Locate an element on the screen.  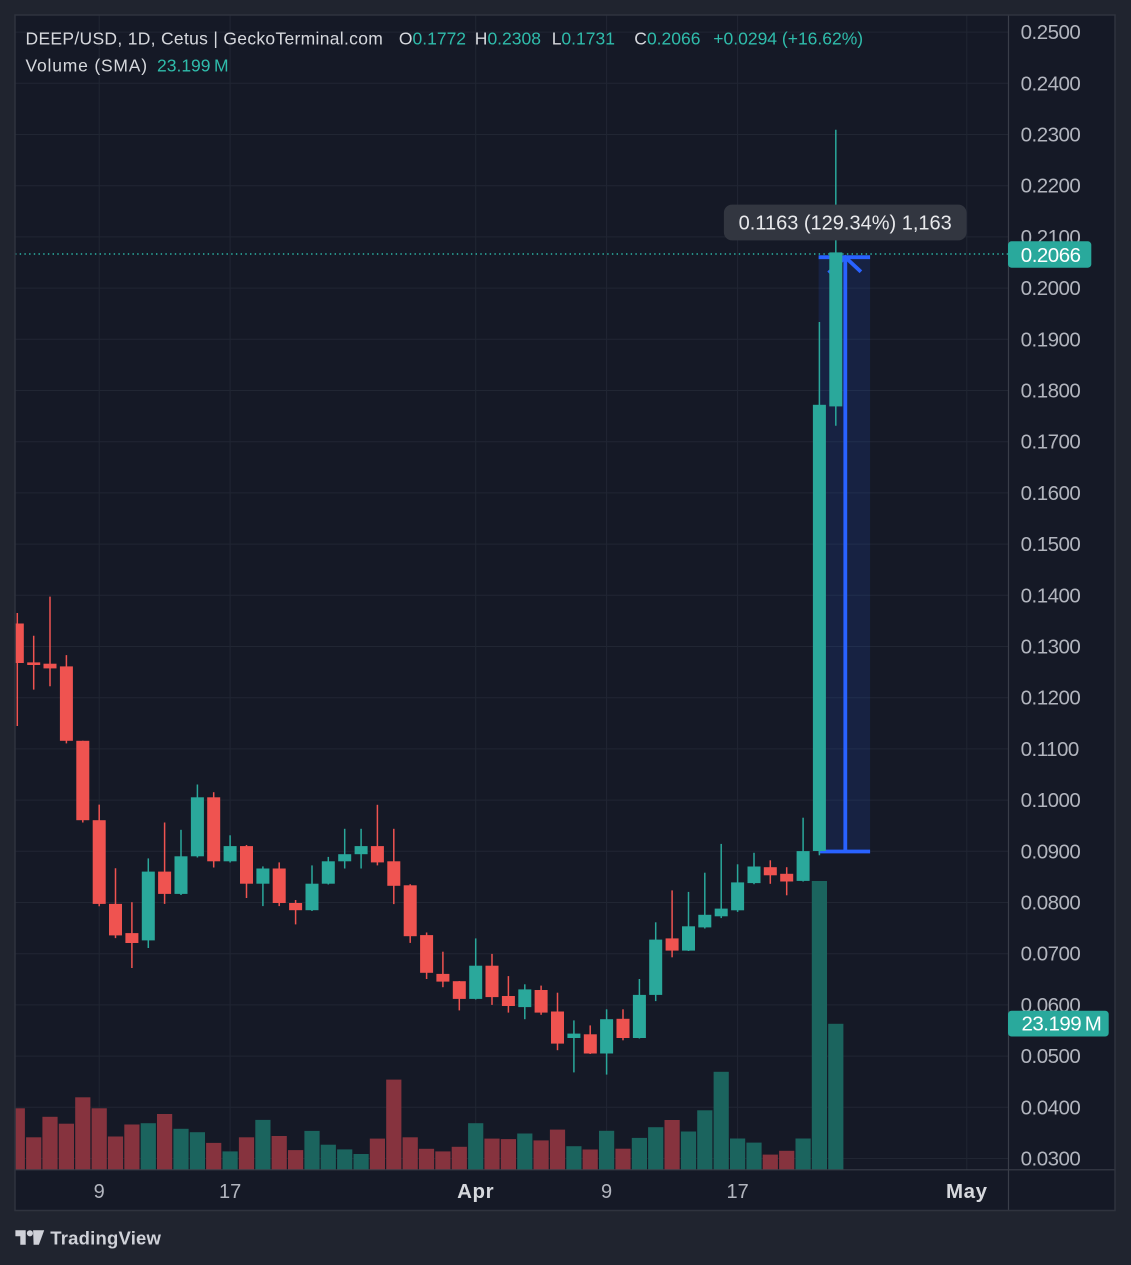
svg-text: 0.1800 is located at coordinates (1051, 391).